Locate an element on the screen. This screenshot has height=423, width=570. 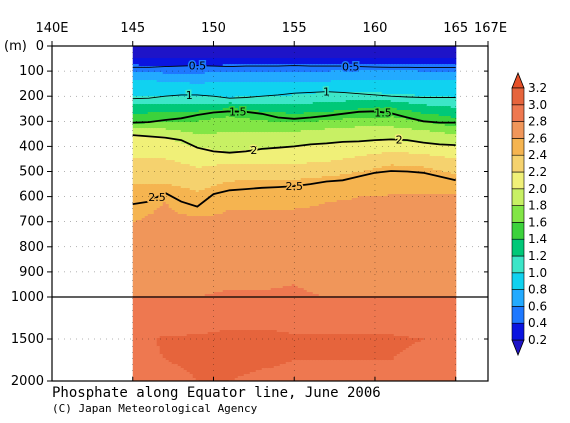
y-tick-label: 400 is located at coordinates (31, 146).